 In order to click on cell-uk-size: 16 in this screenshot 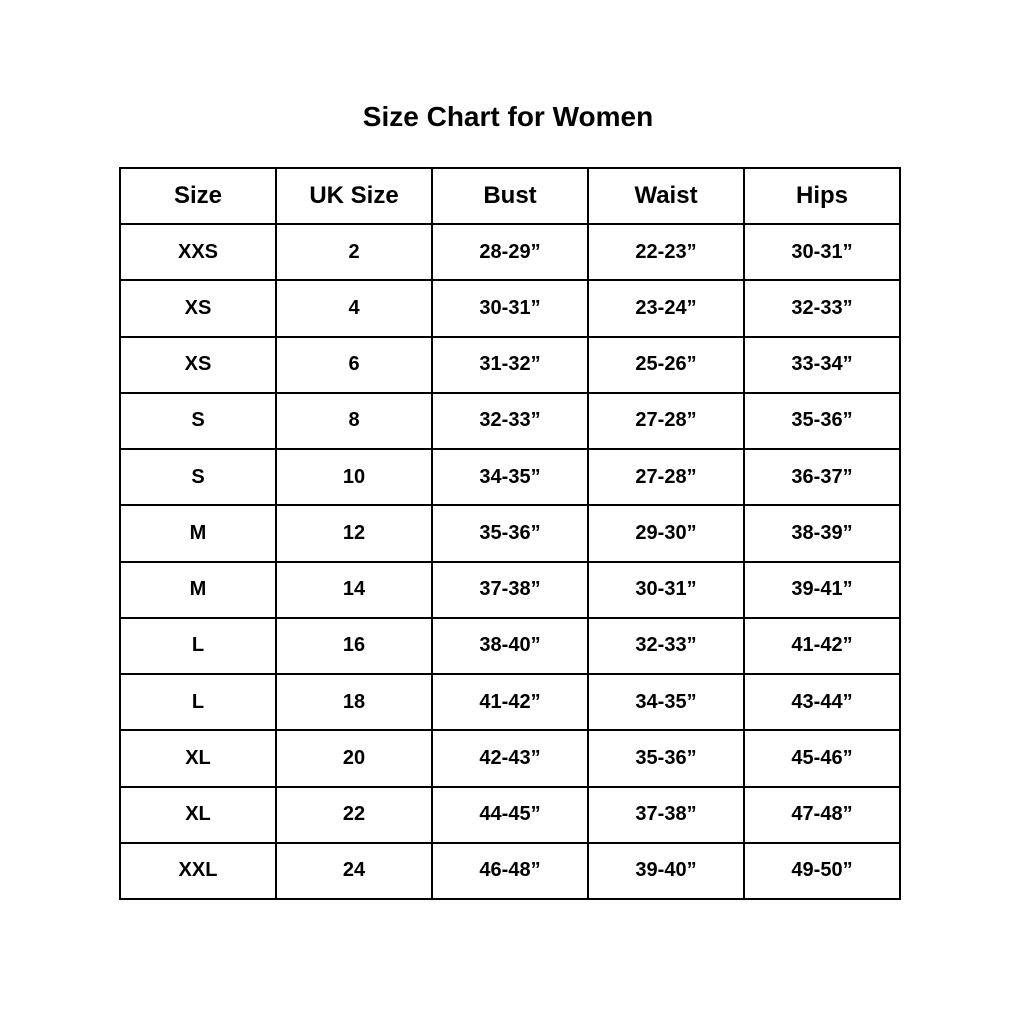, I will do `click(354, 646)`.